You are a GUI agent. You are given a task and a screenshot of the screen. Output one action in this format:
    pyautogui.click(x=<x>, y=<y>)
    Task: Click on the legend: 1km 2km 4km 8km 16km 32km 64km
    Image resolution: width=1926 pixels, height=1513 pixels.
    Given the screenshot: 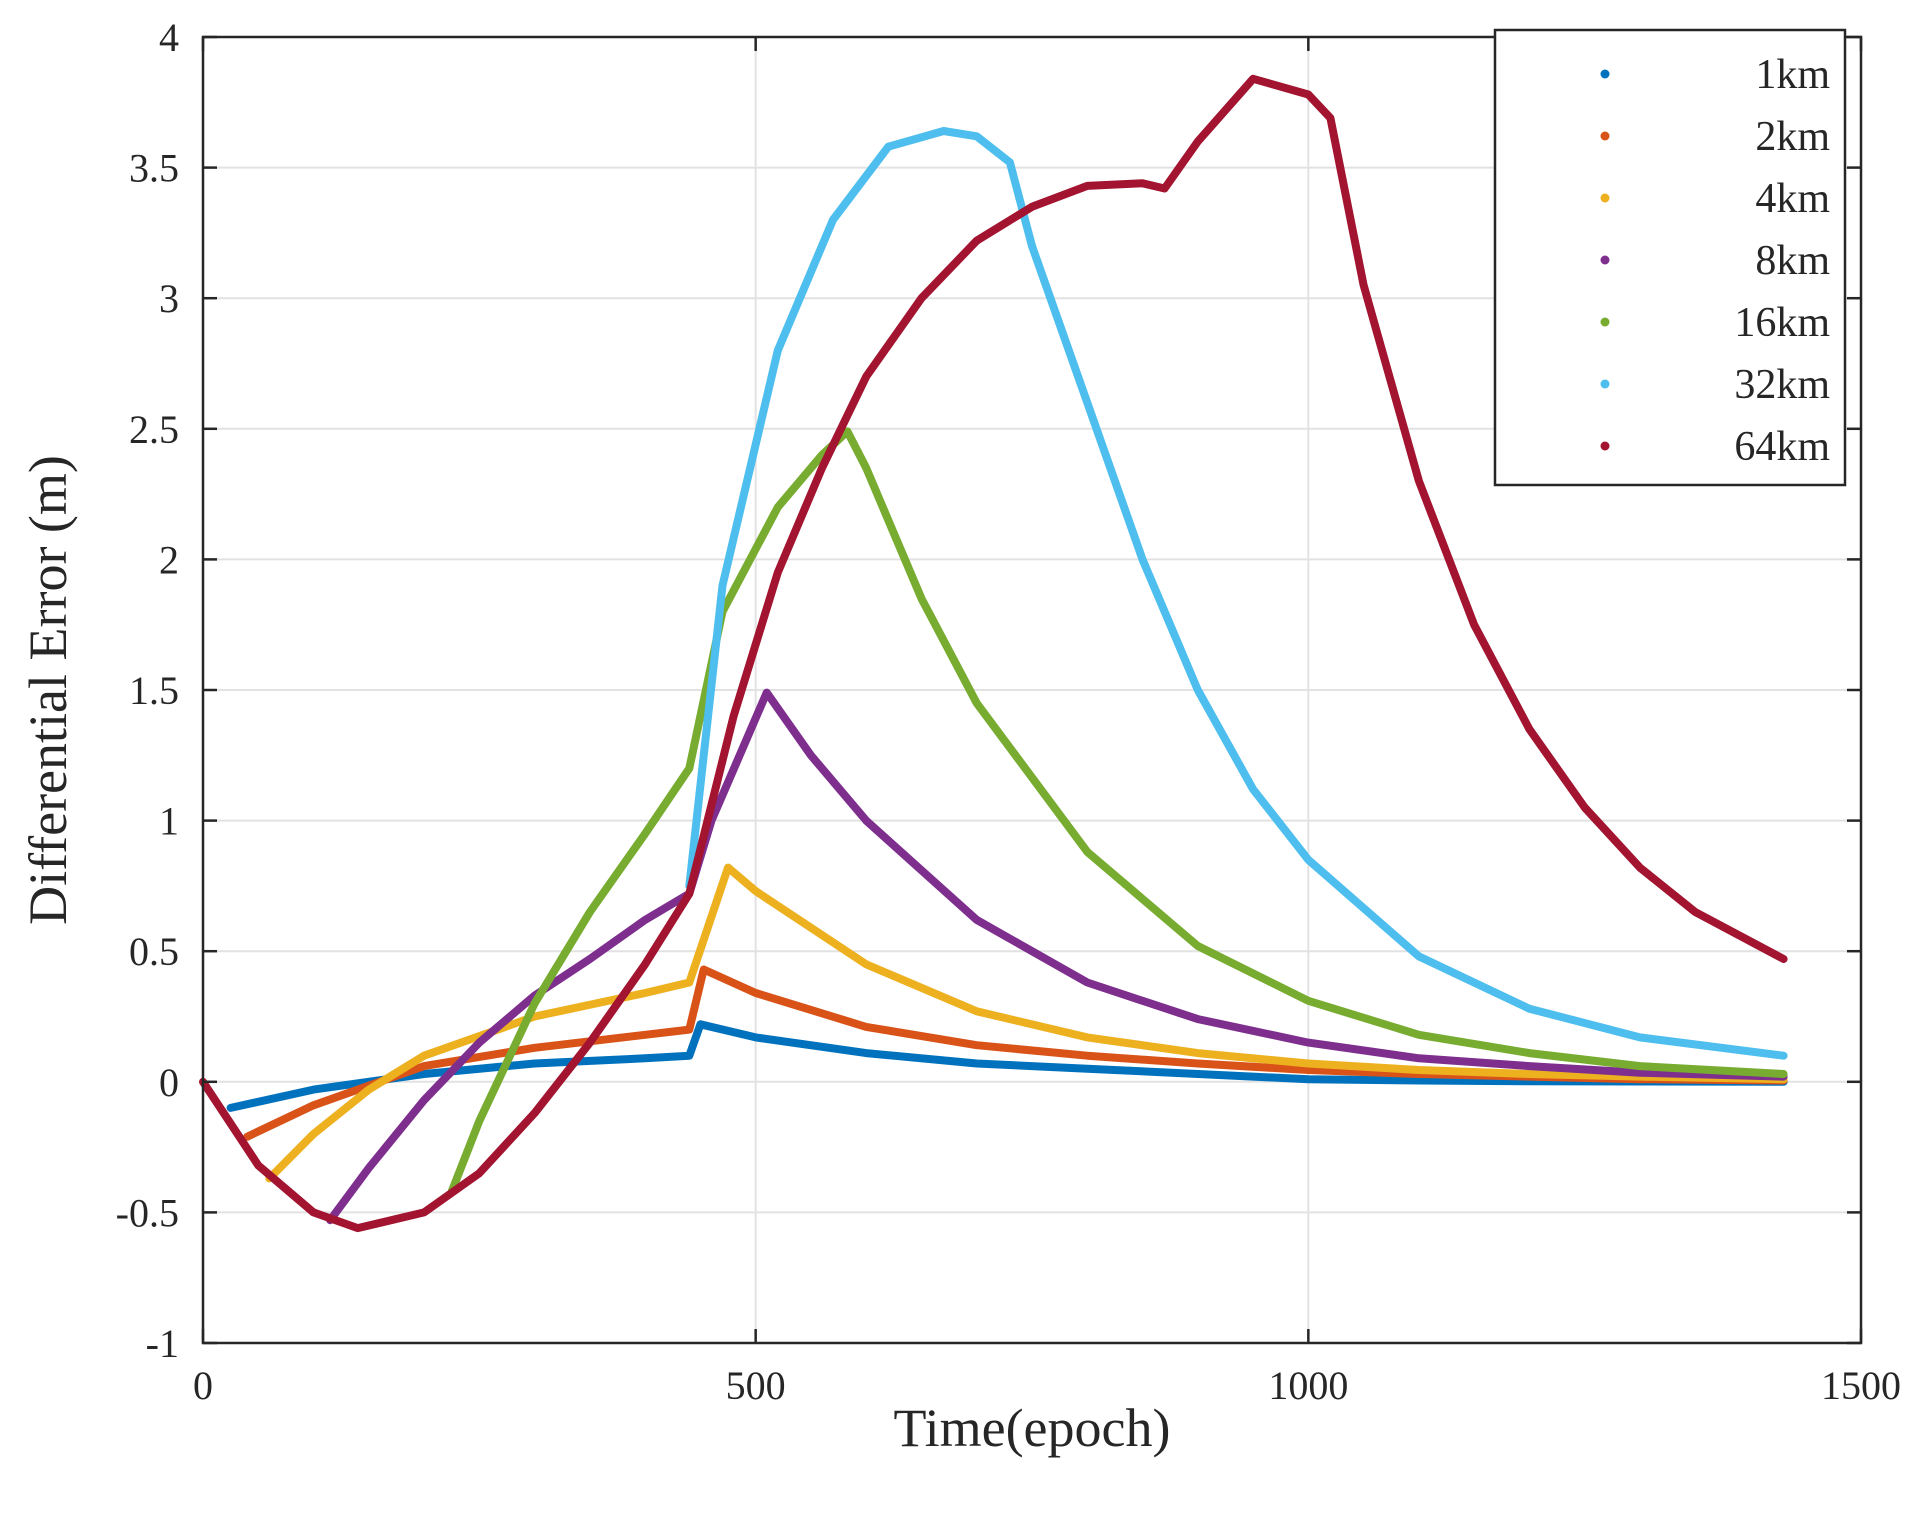 What is the action you would take?
    pyautogui.click(x=1670, y=257)
    